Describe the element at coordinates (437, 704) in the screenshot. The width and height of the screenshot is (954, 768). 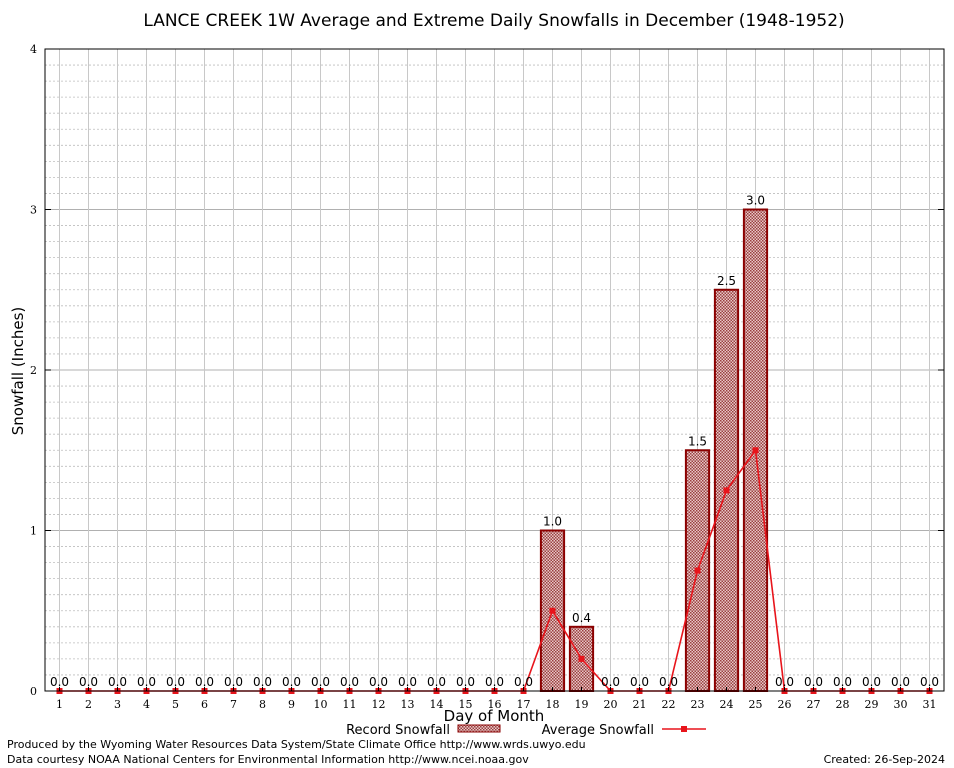
I see `x-tick-label: 14` at that location.